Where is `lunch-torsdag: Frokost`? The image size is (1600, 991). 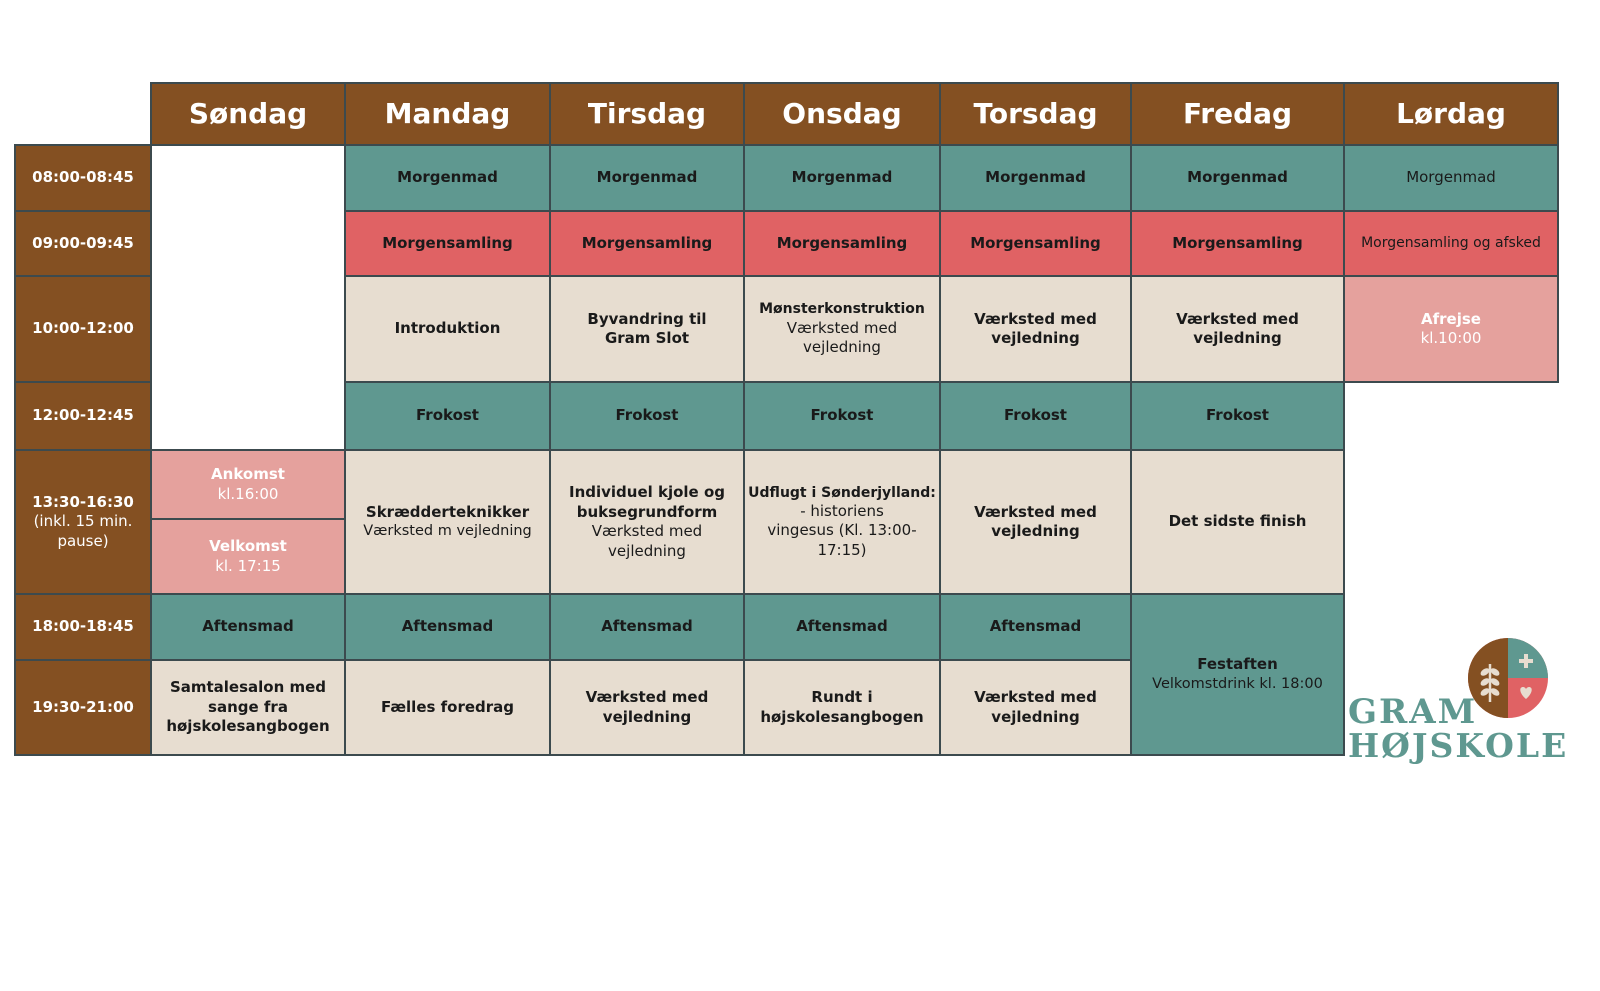 lunch-torsdag: Frokost is located at coordinates (1035, 416).